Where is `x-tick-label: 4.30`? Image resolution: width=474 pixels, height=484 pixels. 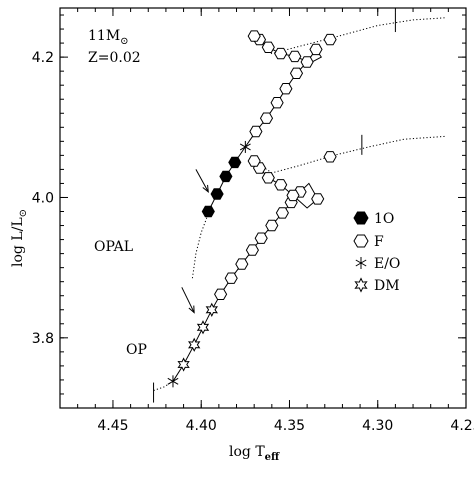
x-tick-label: 4.30 is located at coordinates (377, 426).